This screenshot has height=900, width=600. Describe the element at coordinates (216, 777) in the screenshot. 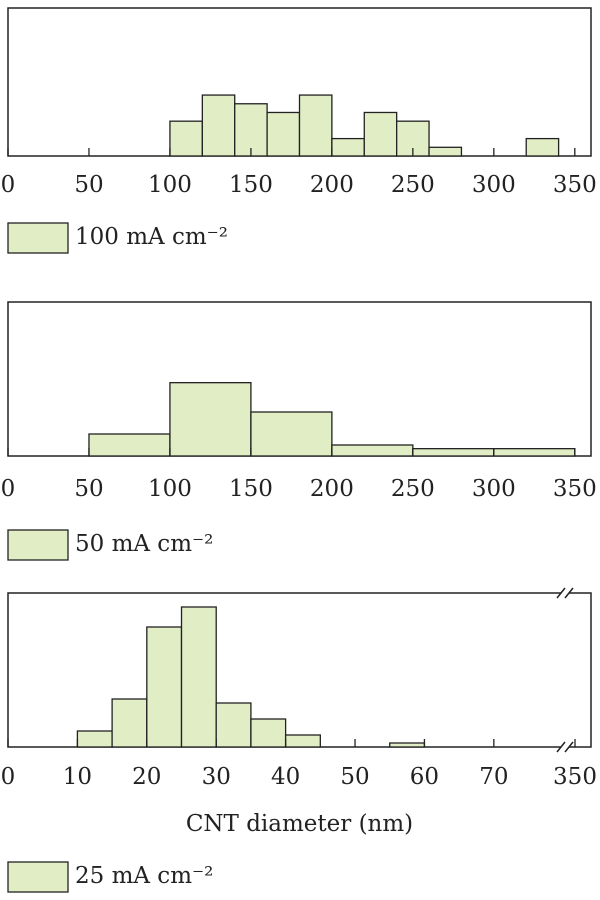

I see `x-tick-label: 30` at that location.